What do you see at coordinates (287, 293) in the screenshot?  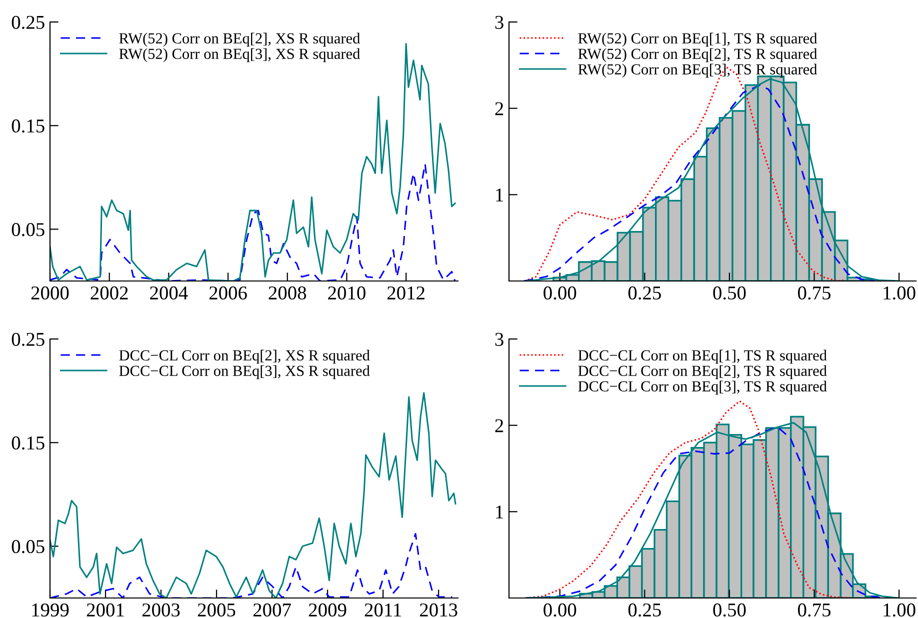 I see `x-tick-label: 2008` at bounding box center [287, 293].